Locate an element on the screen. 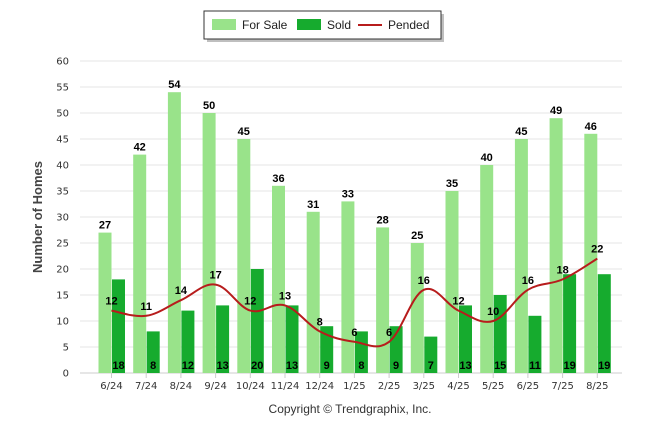 This screenshot has width=646, height=434. x-tick-label: 2/25 is located at coordinates (389, 386).